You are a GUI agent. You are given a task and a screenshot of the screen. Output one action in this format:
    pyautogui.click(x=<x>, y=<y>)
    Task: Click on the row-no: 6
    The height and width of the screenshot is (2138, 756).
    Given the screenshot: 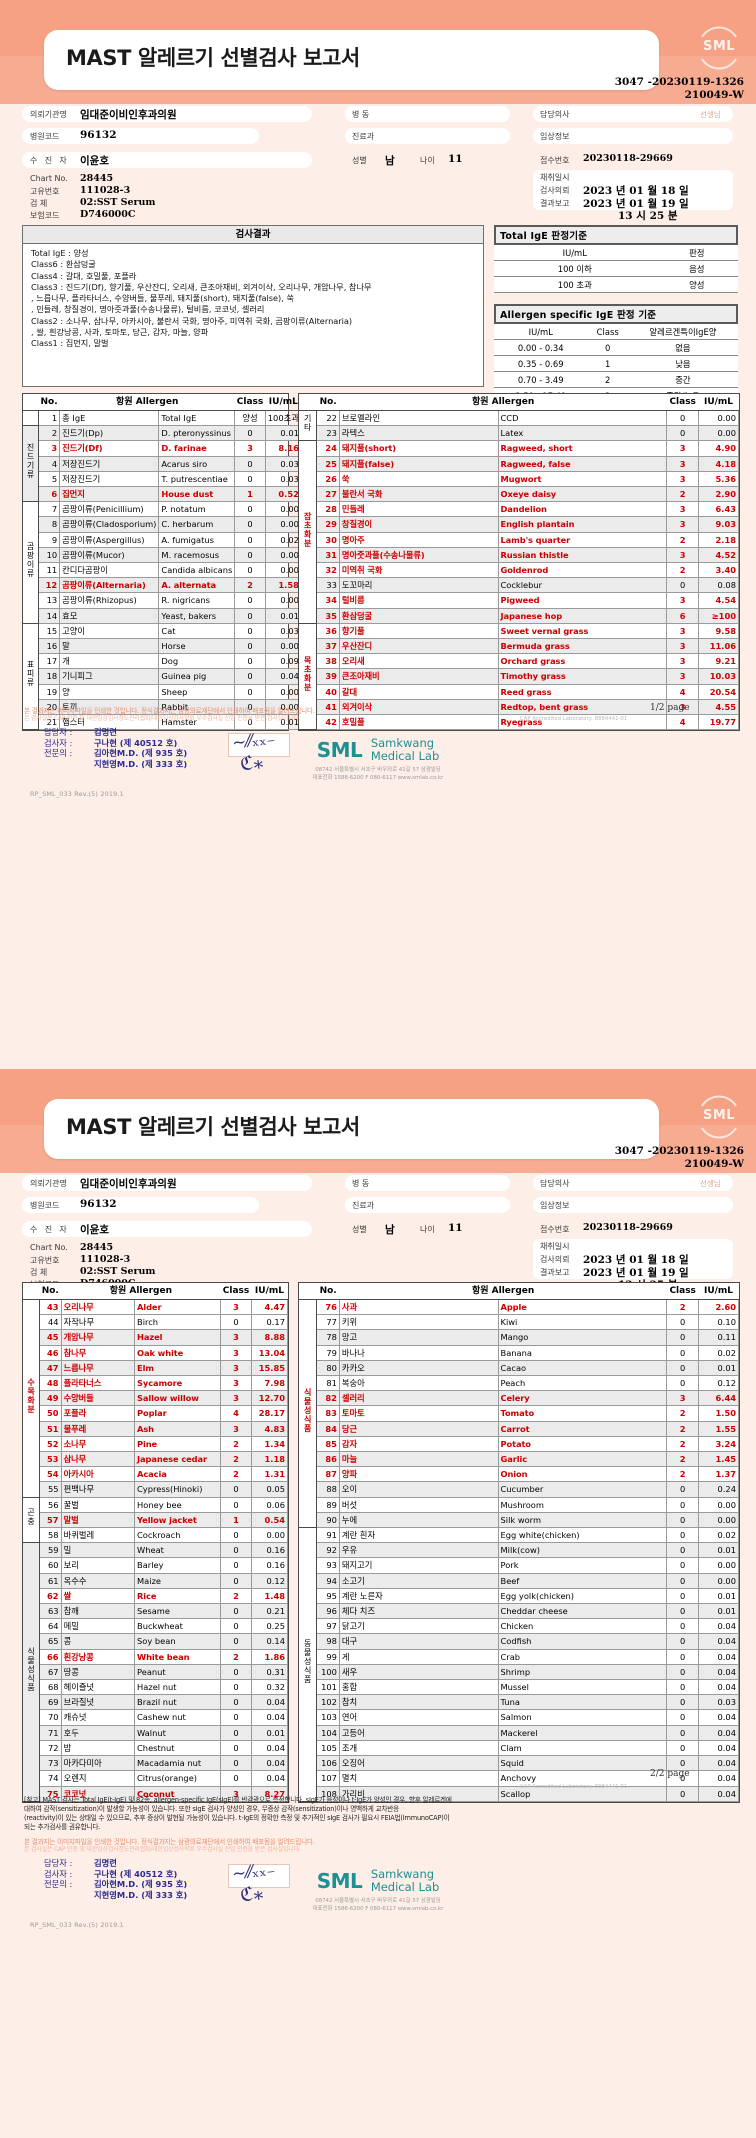 What is the action you would take?
    pyautogui.click(x=49, y=494)
    